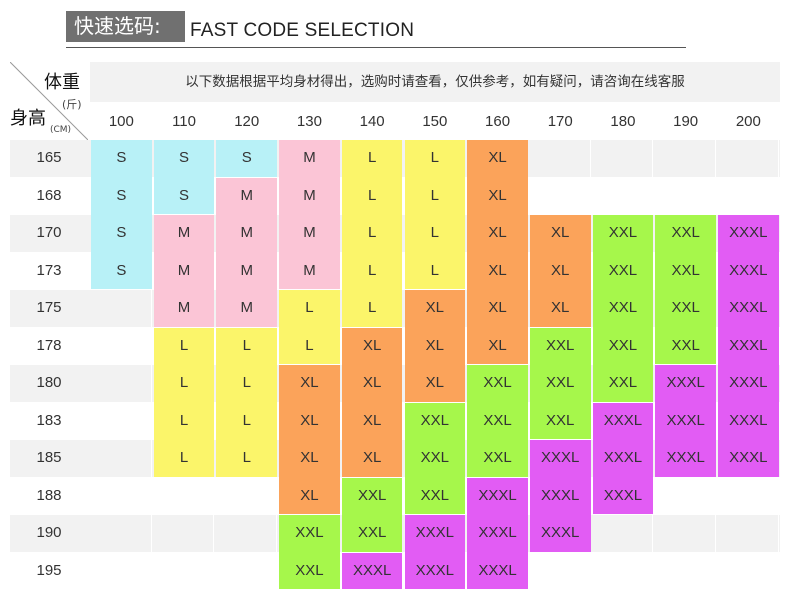  Describe the element at coordinates (309, 121) in the screenshot. I see `weight-header-130: 130` at that location.